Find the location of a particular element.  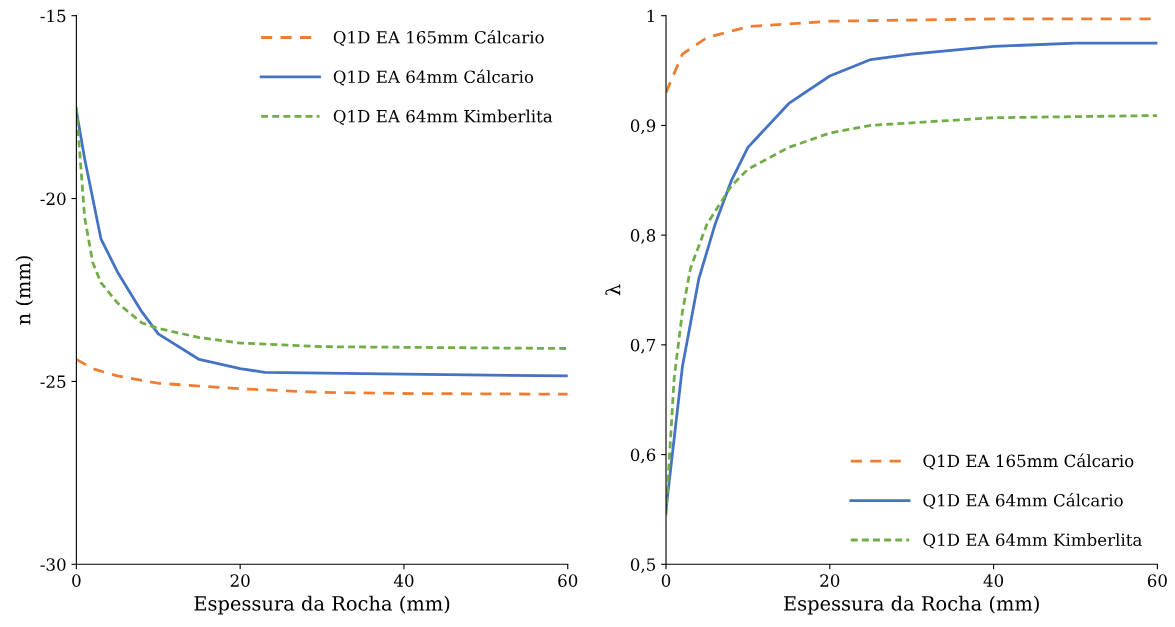

y-tick-label: 1 is located at coordinates (650, 16).